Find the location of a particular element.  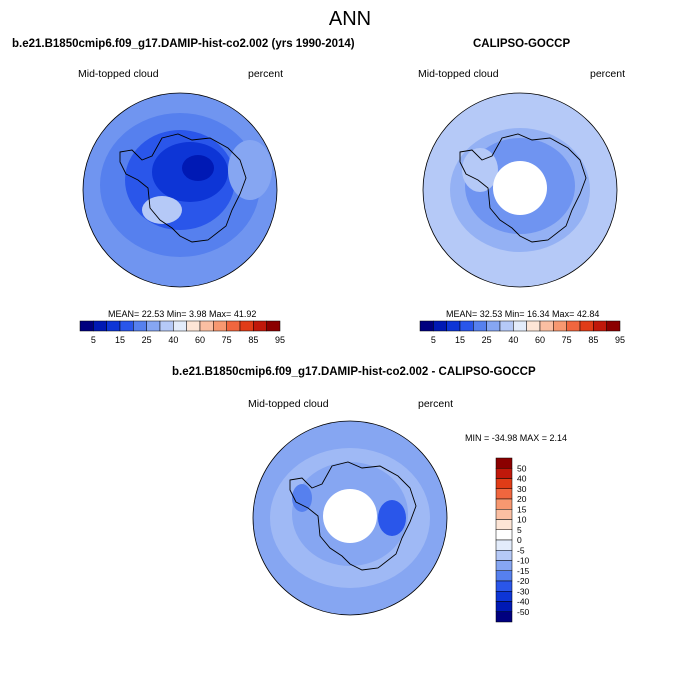

panel1-field-low2 is located at coordinates (250, 170).